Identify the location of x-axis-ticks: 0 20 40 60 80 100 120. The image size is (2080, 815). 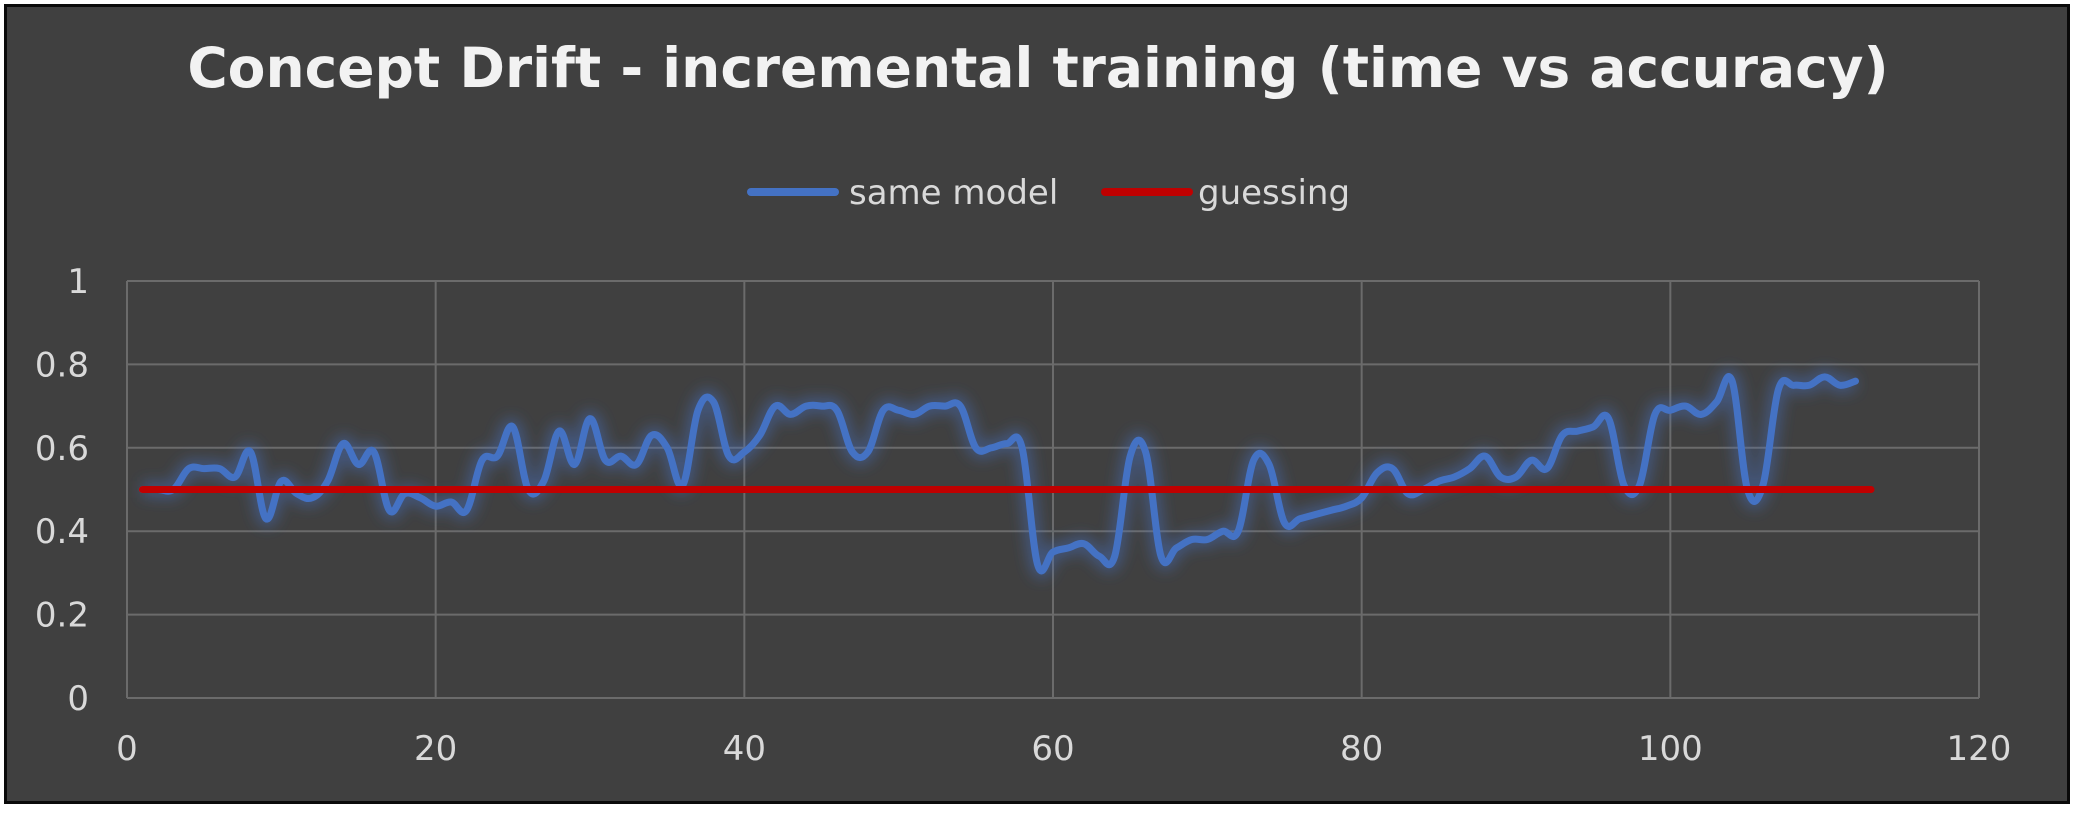
(1063, 749).